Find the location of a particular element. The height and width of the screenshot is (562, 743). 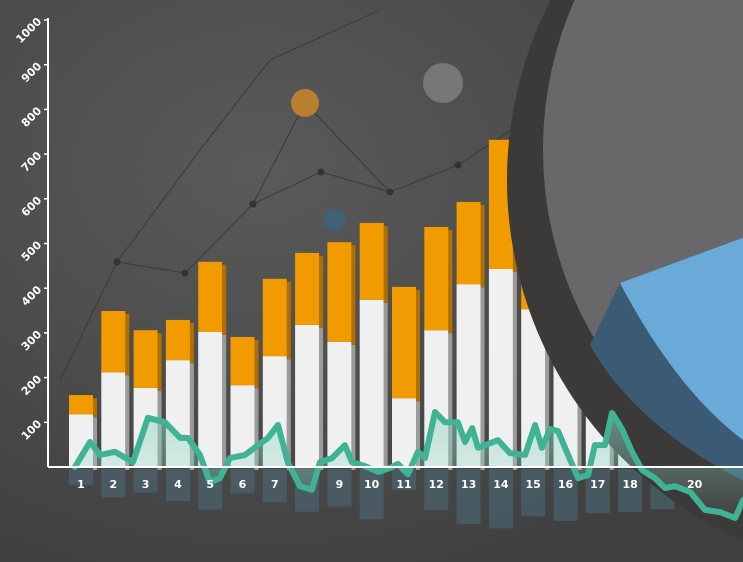

x-tick-label: 5 is located at coordinates (210, 484).